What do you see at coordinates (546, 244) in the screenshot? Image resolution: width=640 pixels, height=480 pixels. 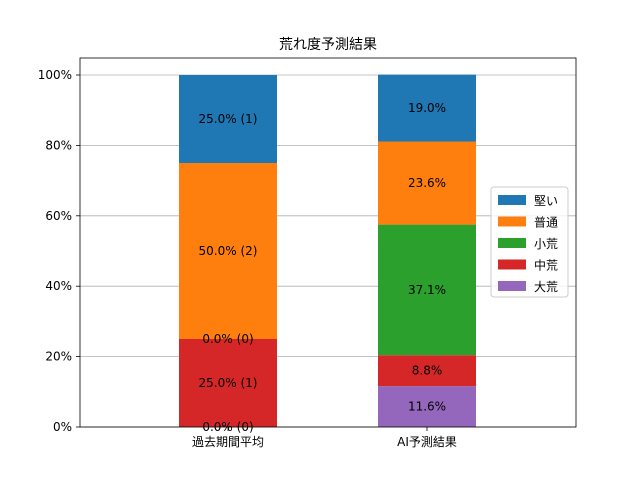 I see `legend-label: 小荒` at bounding box center [546, 244].